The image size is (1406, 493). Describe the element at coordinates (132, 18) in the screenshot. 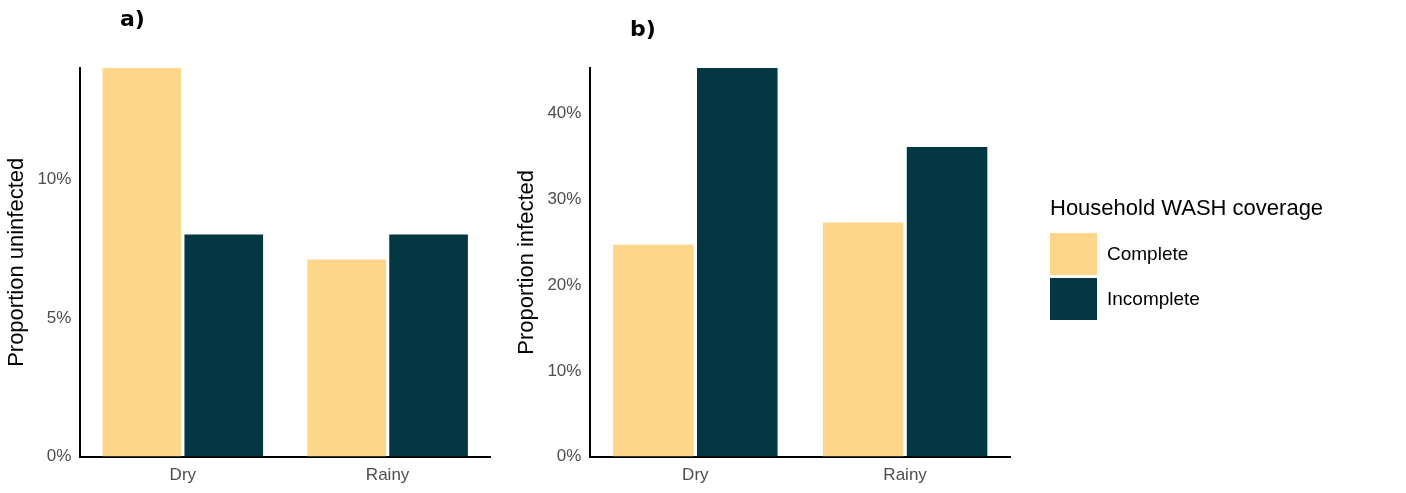

I see `chart-title: a)` at that location.